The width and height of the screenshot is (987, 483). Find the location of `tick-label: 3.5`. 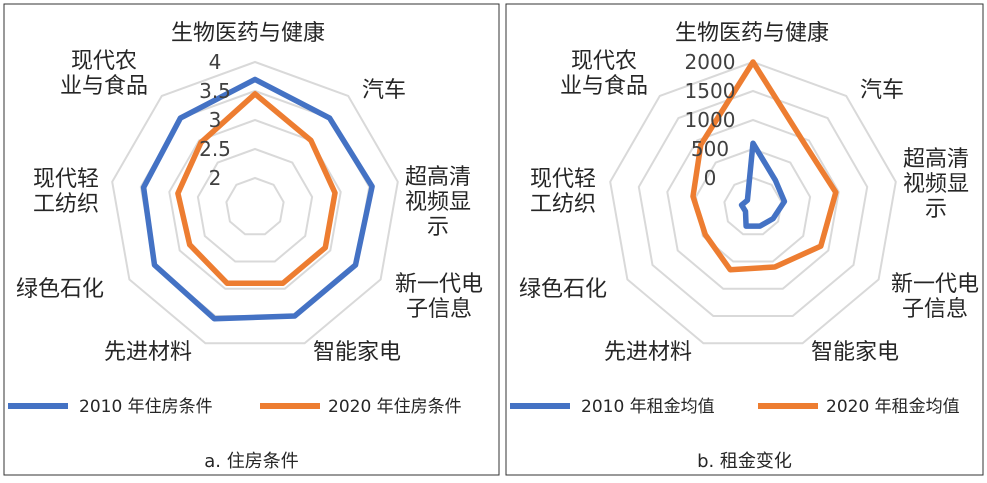

tick-label: 3.5 is located at coordinates (215, 91).